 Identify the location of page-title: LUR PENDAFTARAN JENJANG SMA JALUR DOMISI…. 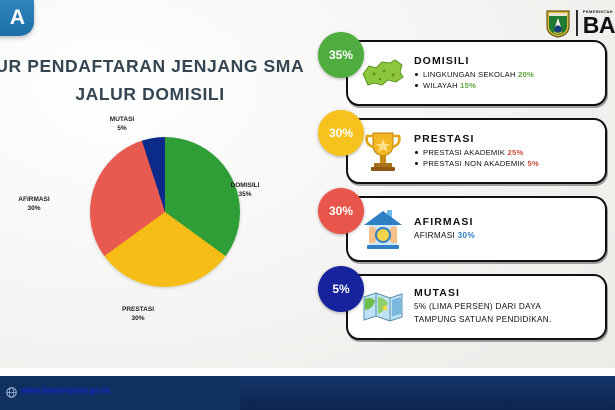
(152, 80).